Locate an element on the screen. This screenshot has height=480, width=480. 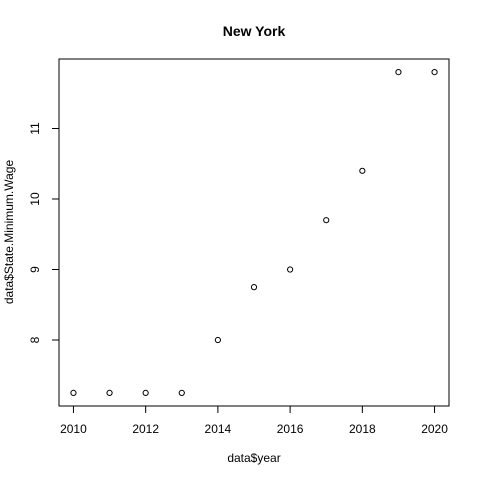
x-tick-label: 2018 is located at coordinates (362, 429).